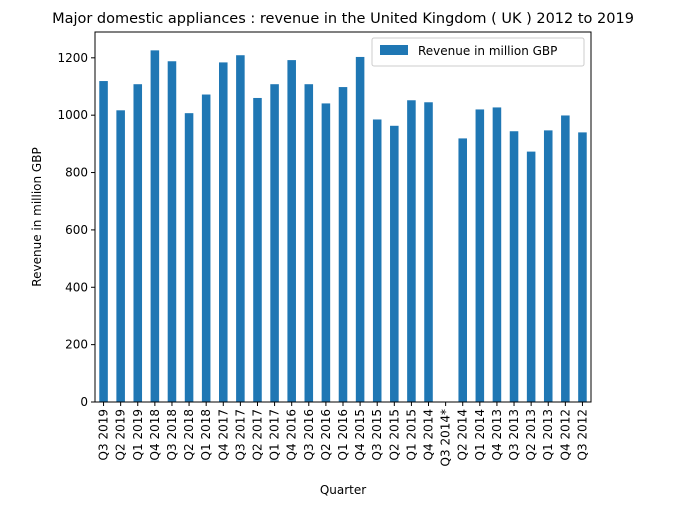 This screenshot has width=686, height=507. Describe the element at coordinates (223, 434) in the screenshot. I see `x-tick-label: Q4 2017` at that location.